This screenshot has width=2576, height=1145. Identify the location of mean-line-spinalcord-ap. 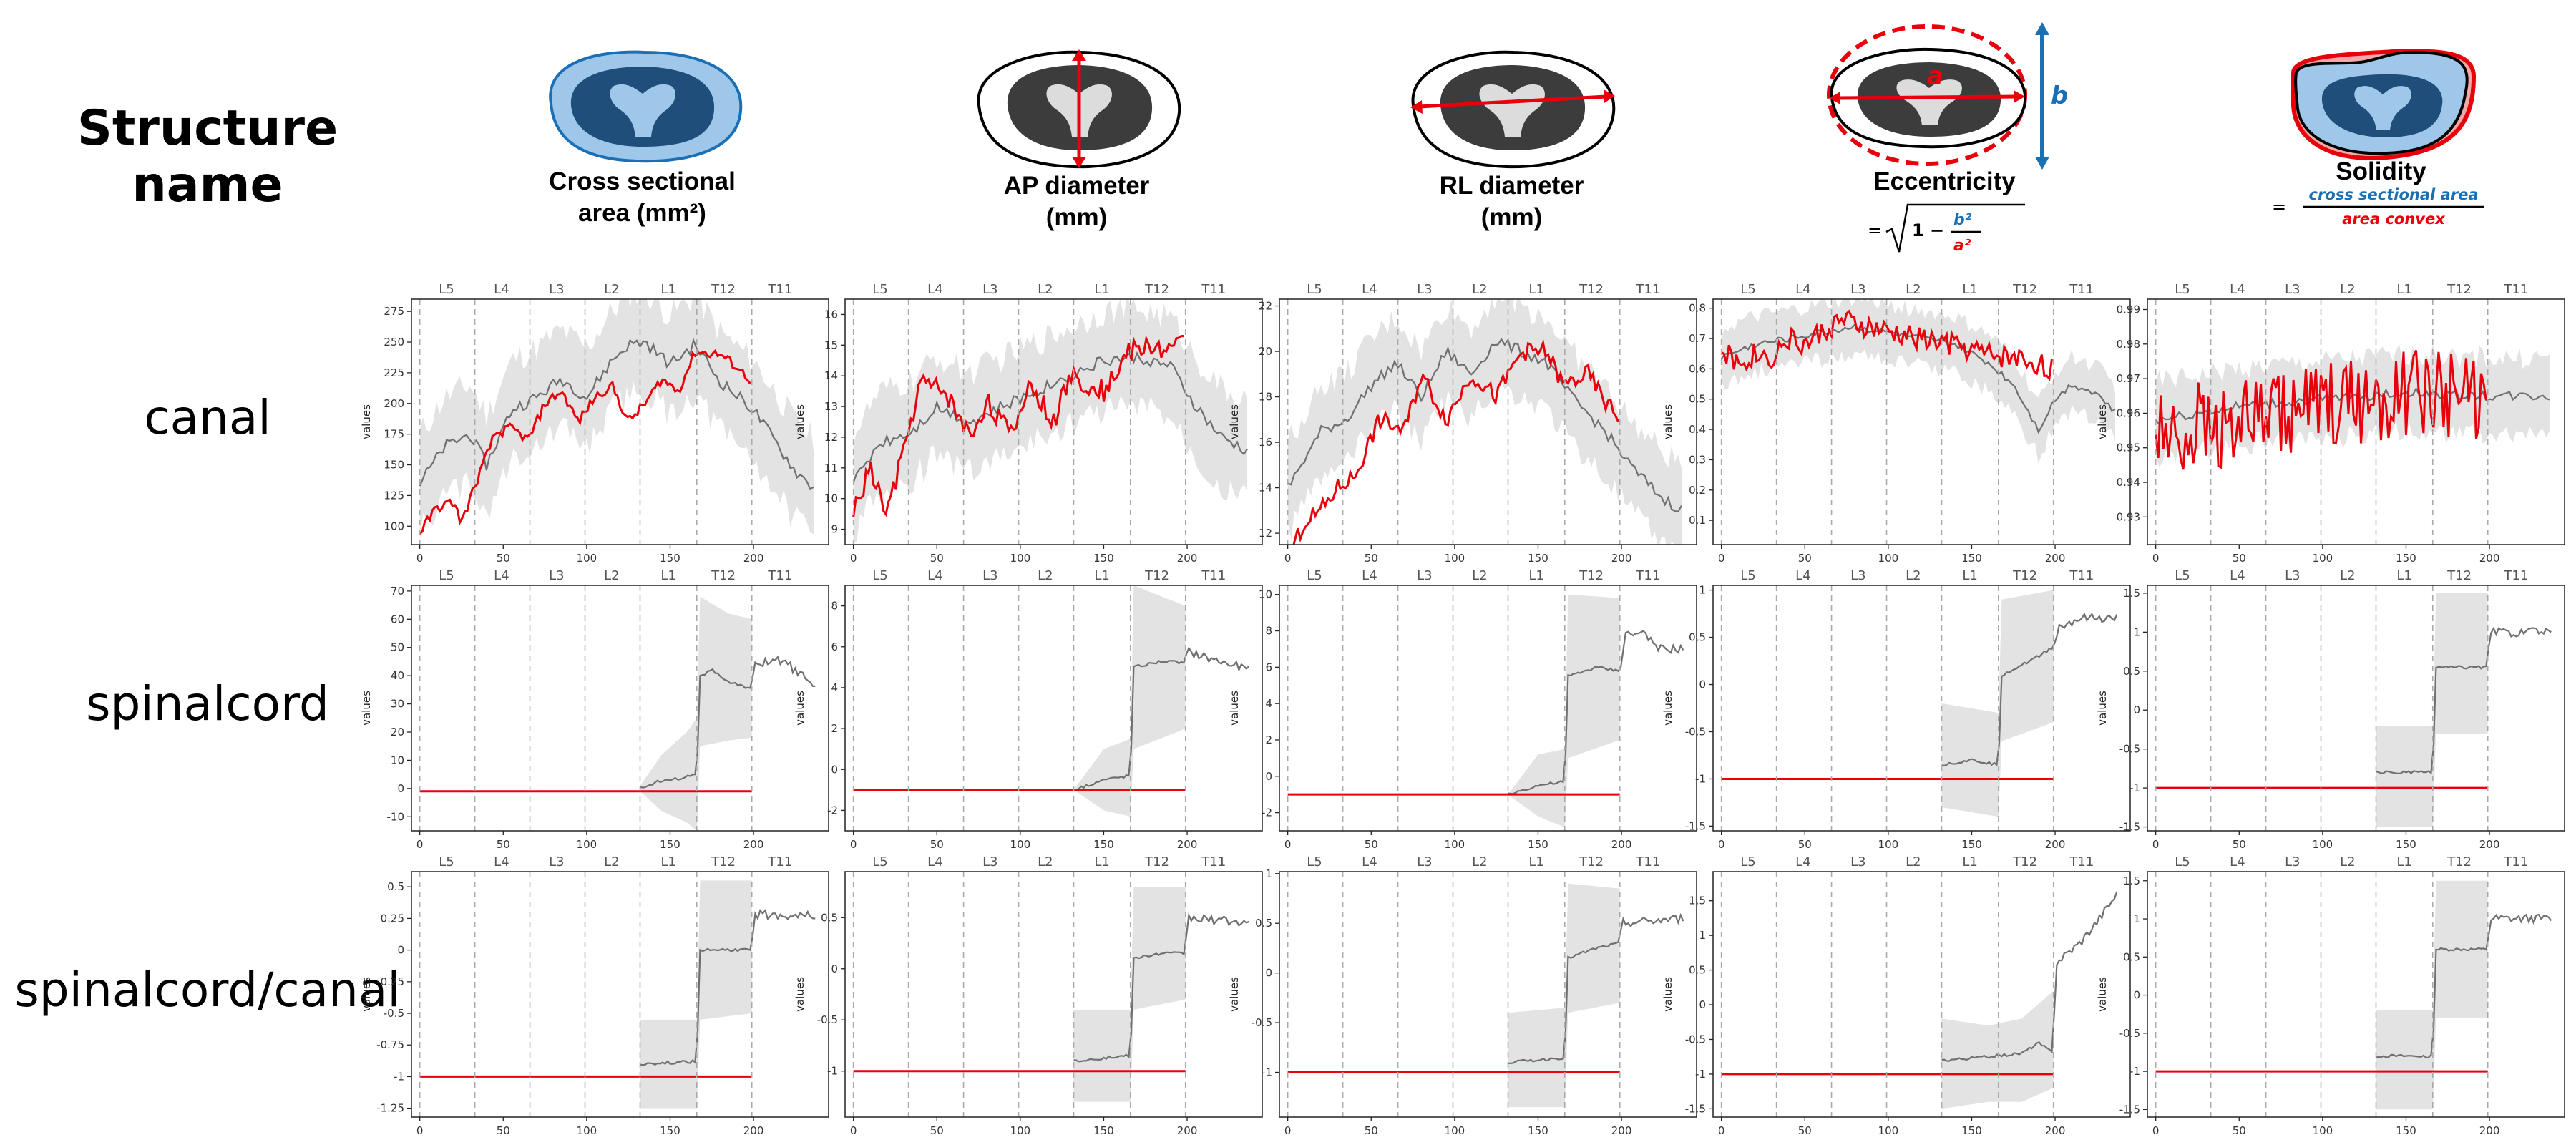
(1161, 718).